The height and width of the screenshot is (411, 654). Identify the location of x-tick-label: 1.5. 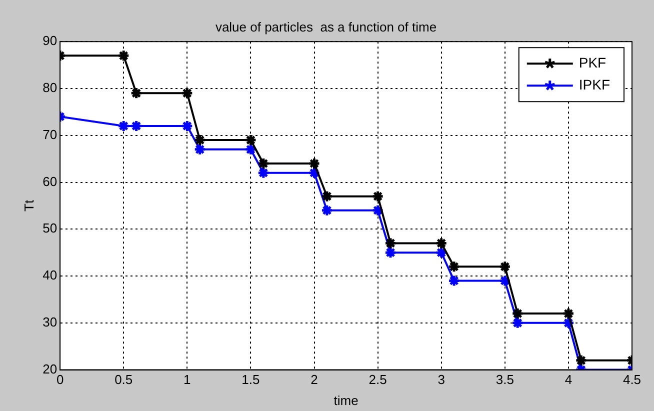
(251, 380).